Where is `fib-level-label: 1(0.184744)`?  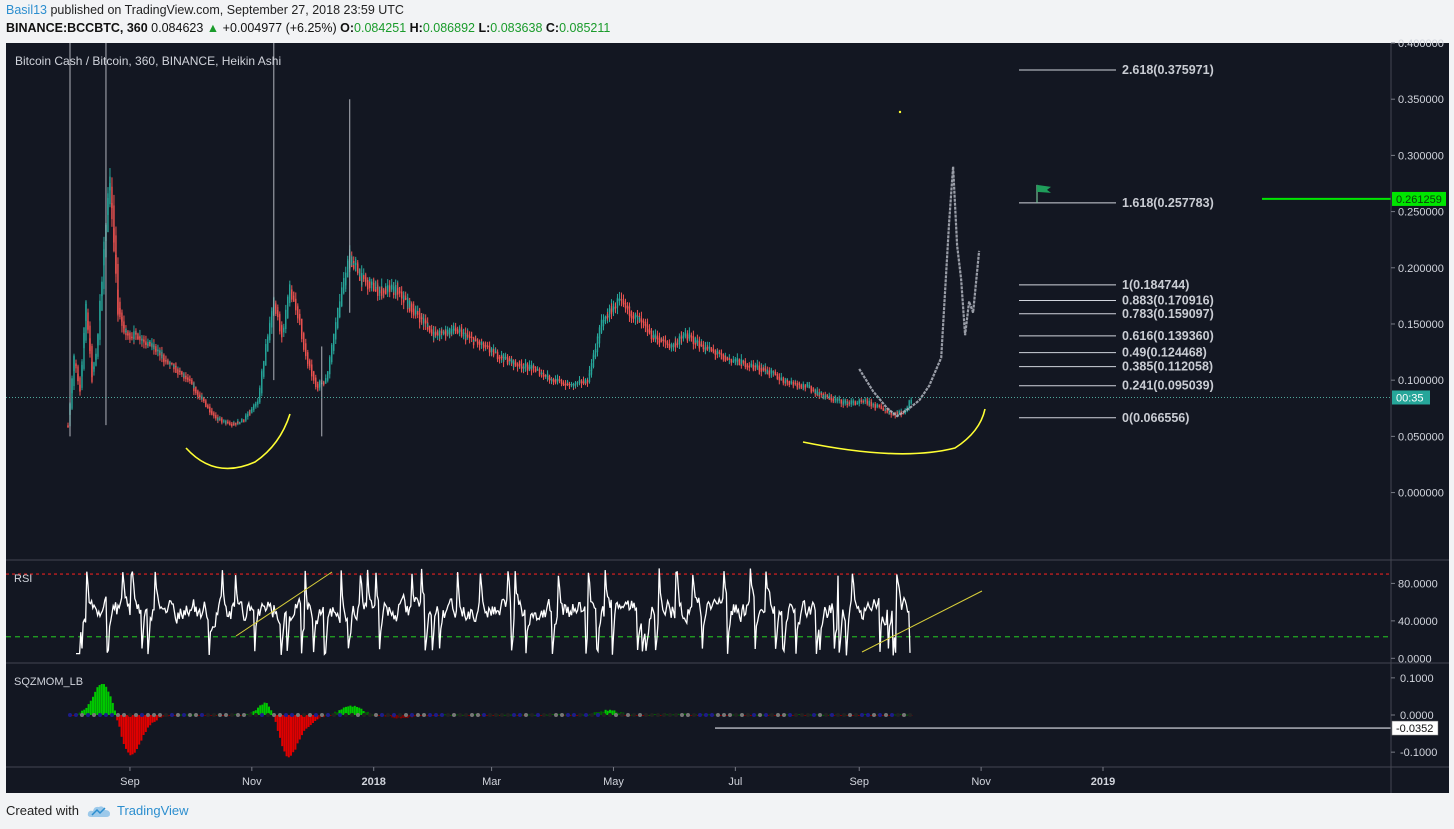 fib-level-label: 1(0.184744) is located at coordinates (1155, 285).